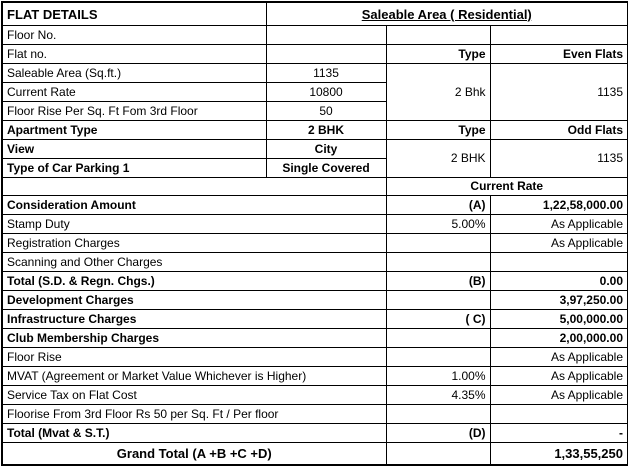 Image resolution: width=628 pixels, height=466 pixels. What do you see at coordinates (506, 186) in the screenshot?
I see `current-rate-band-header: Current Rate` at bounding box center [506, 186].